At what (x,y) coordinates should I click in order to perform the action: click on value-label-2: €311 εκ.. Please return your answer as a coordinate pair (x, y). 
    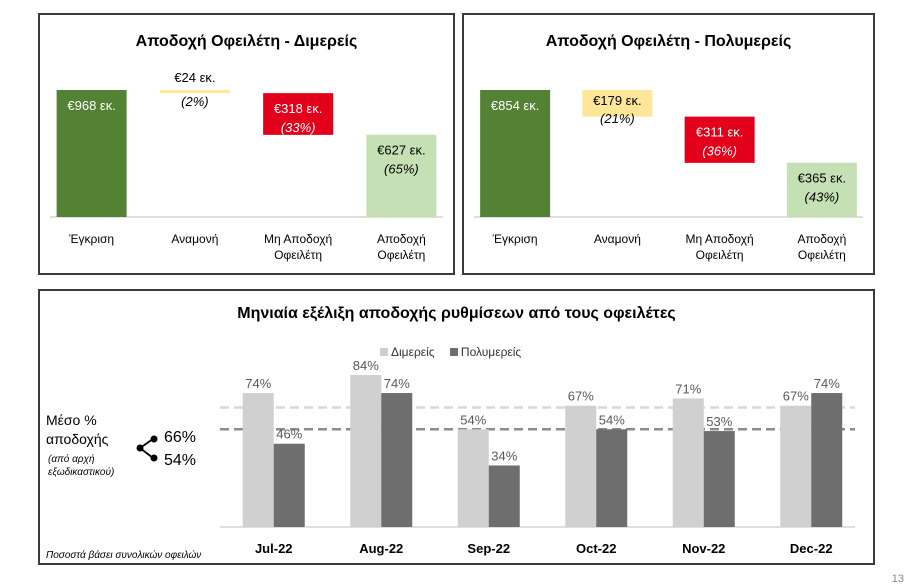
    Looking at the image, I should click on (719, 132).